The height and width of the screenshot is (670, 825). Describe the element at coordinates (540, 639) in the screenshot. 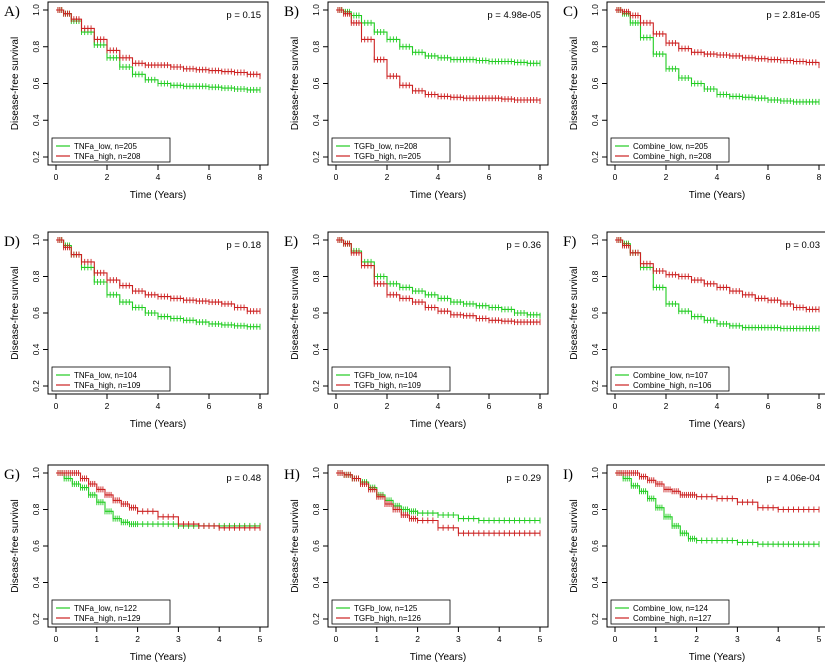

I see `x-tick-label: 5` at that location.